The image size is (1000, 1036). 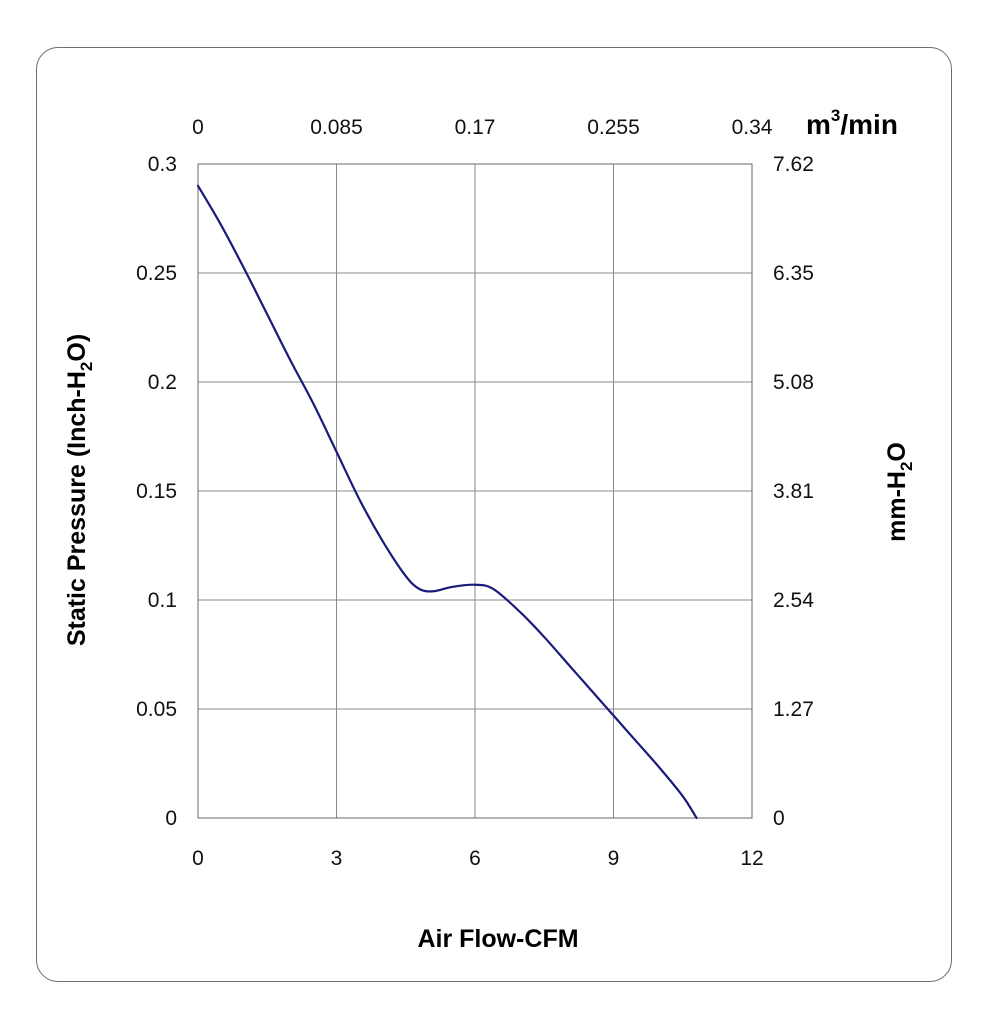 I want to click on x2-tick-label-0: 0, so click(x=198, y=127).